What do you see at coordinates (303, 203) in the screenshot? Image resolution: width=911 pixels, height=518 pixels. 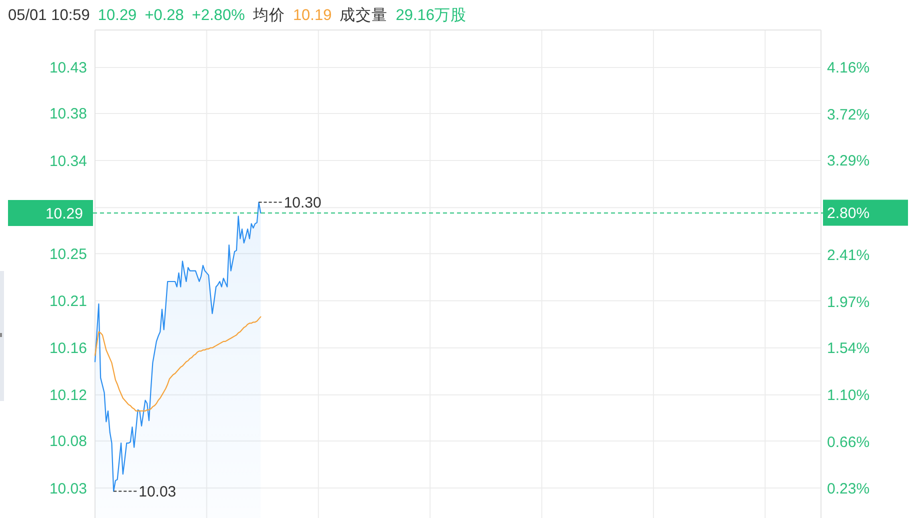 I see `data-label: 10.30` at bounding box center [303, 203].